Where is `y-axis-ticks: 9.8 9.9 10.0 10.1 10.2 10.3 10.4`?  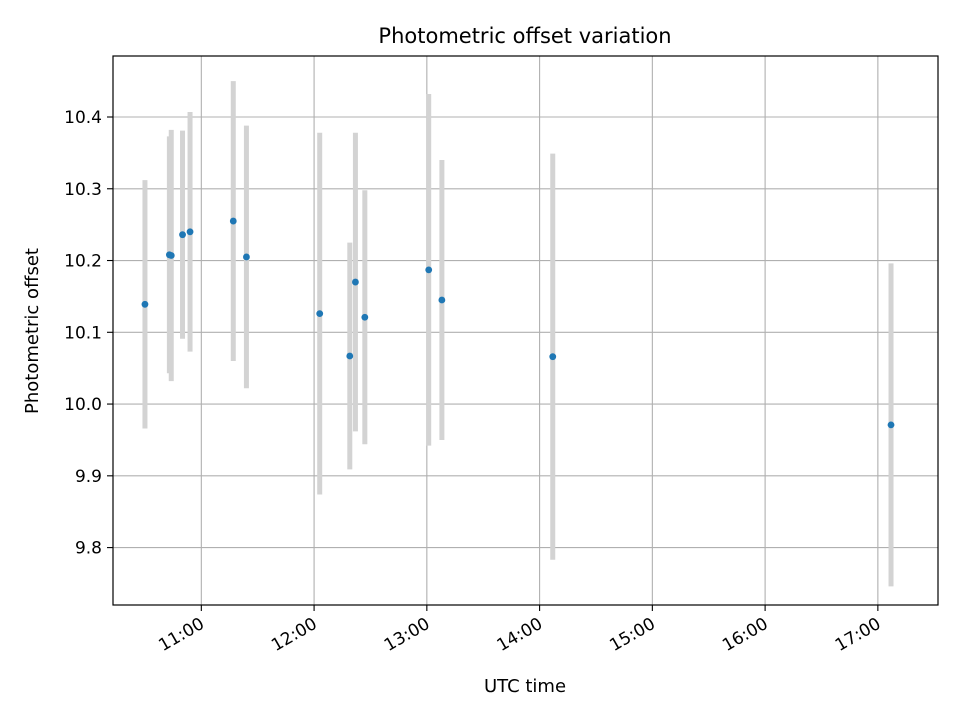
y-axis-ticks: 9.8 9.9 10.0 10.1 10.2 10.3 10.4 is located at coordinates (88, 333).